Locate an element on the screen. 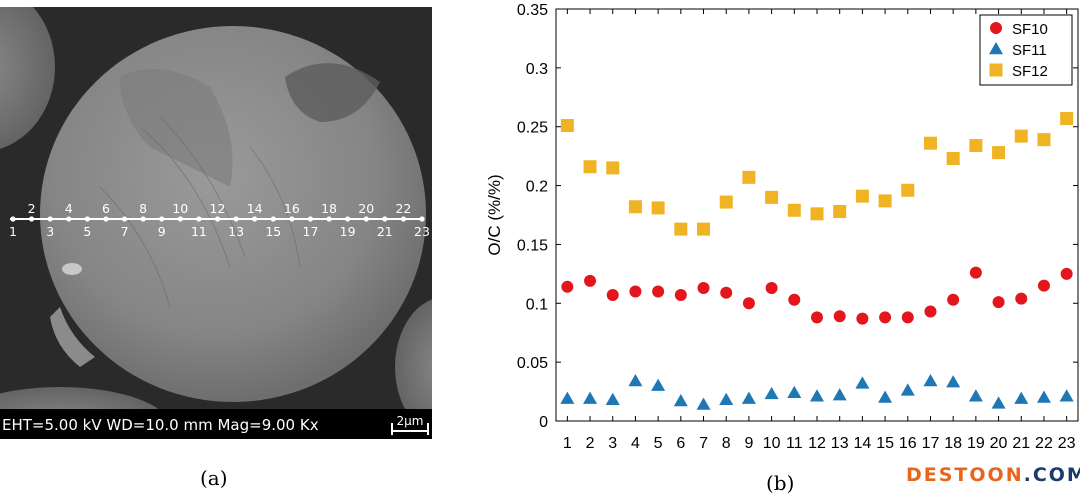  y-tick-label: 0.3 is located at coordinates (537, 69).